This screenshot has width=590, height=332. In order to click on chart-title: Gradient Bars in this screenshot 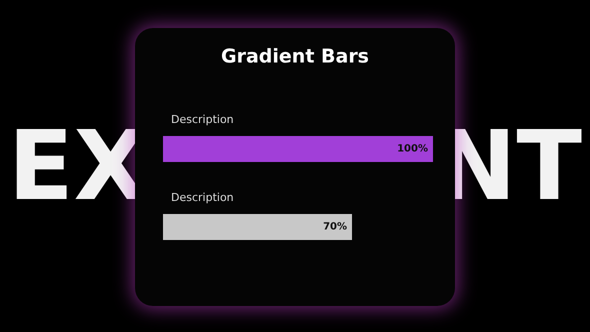, I will do `click(295, 57)`.